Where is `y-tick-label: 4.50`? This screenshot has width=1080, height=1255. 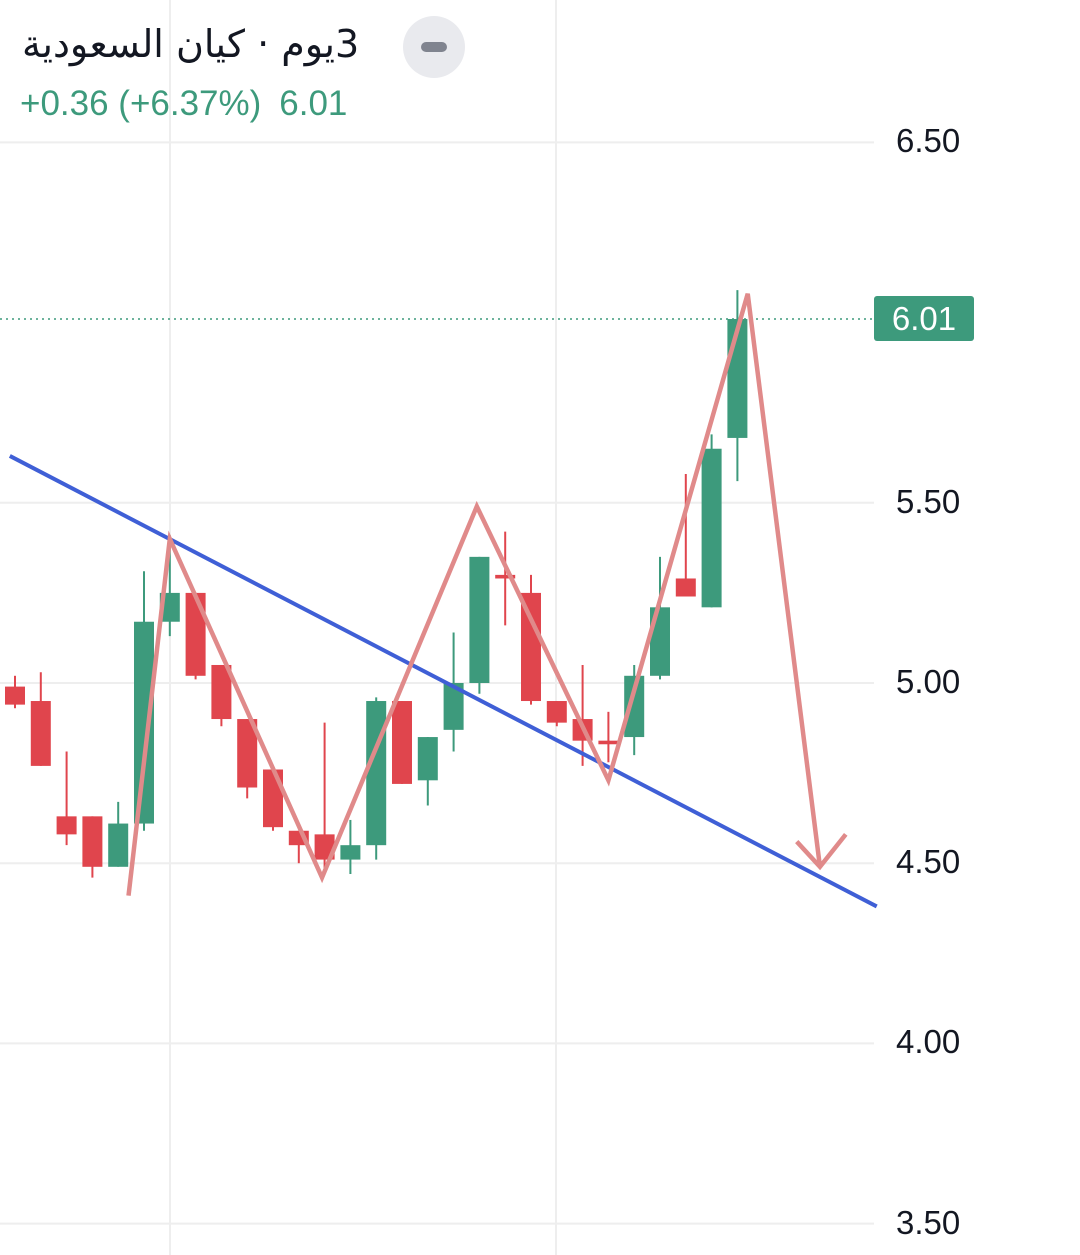
y-tick-label: 4.50 is located at coordinates (928, 862).